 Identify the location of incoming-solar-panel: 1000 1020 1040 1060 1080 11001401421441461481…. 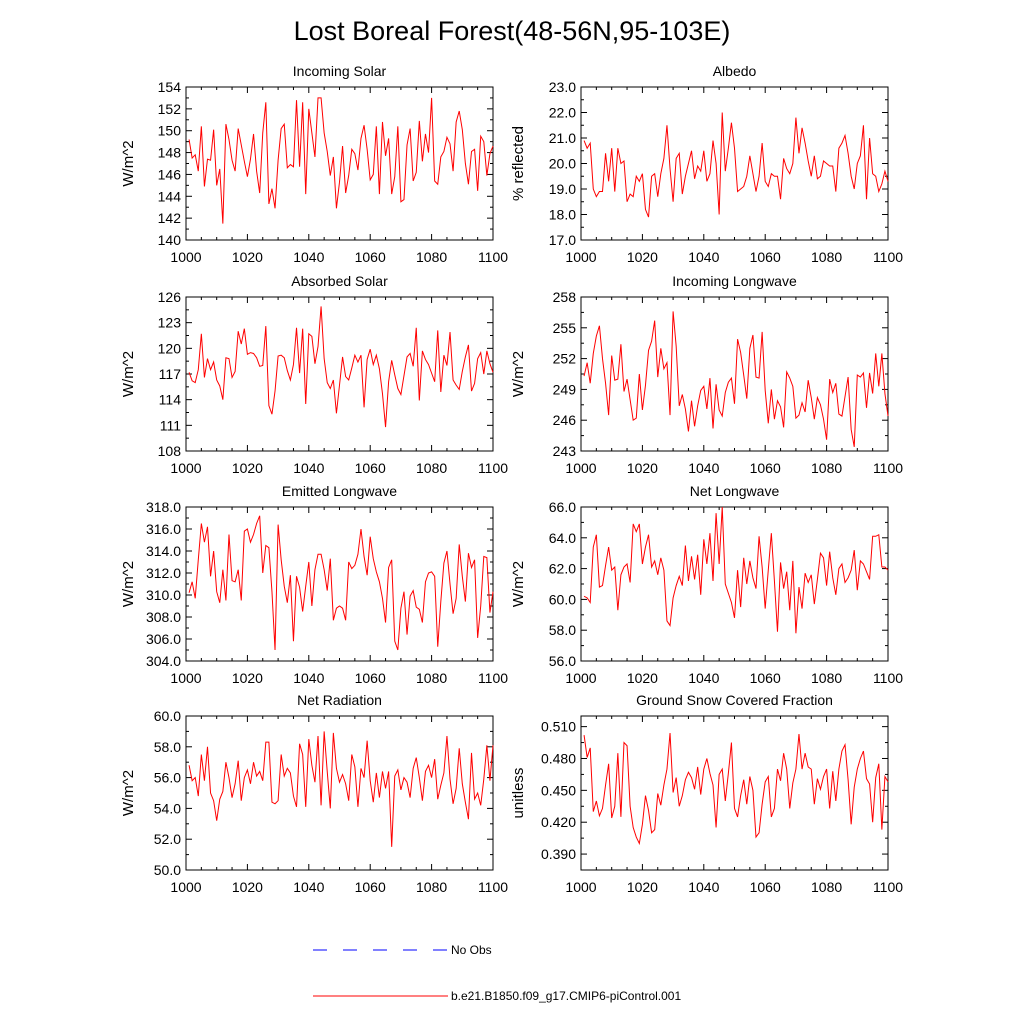
(314, 164).